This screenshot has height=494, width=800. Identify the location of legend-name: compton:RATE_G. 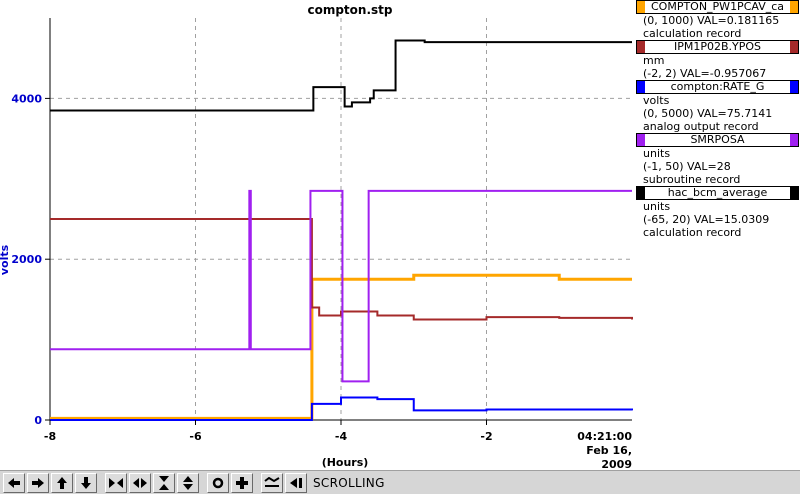
(717, 87).